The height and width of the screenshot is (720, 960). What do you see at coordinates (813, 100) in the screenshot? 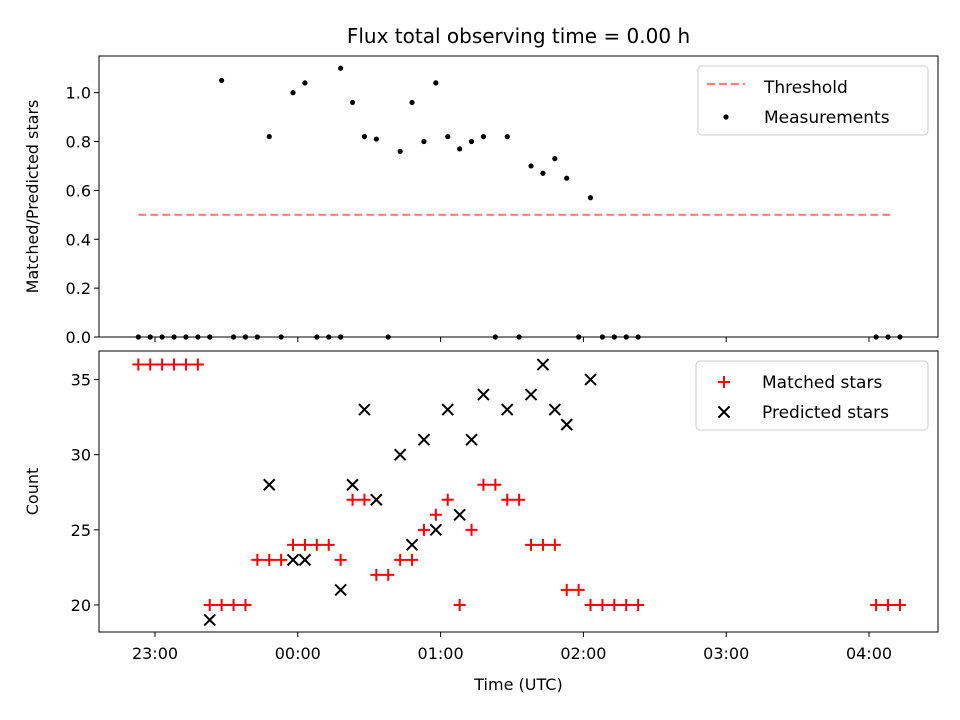
I see `legend: Threshold Measurements` at bounding box center [813, 100].